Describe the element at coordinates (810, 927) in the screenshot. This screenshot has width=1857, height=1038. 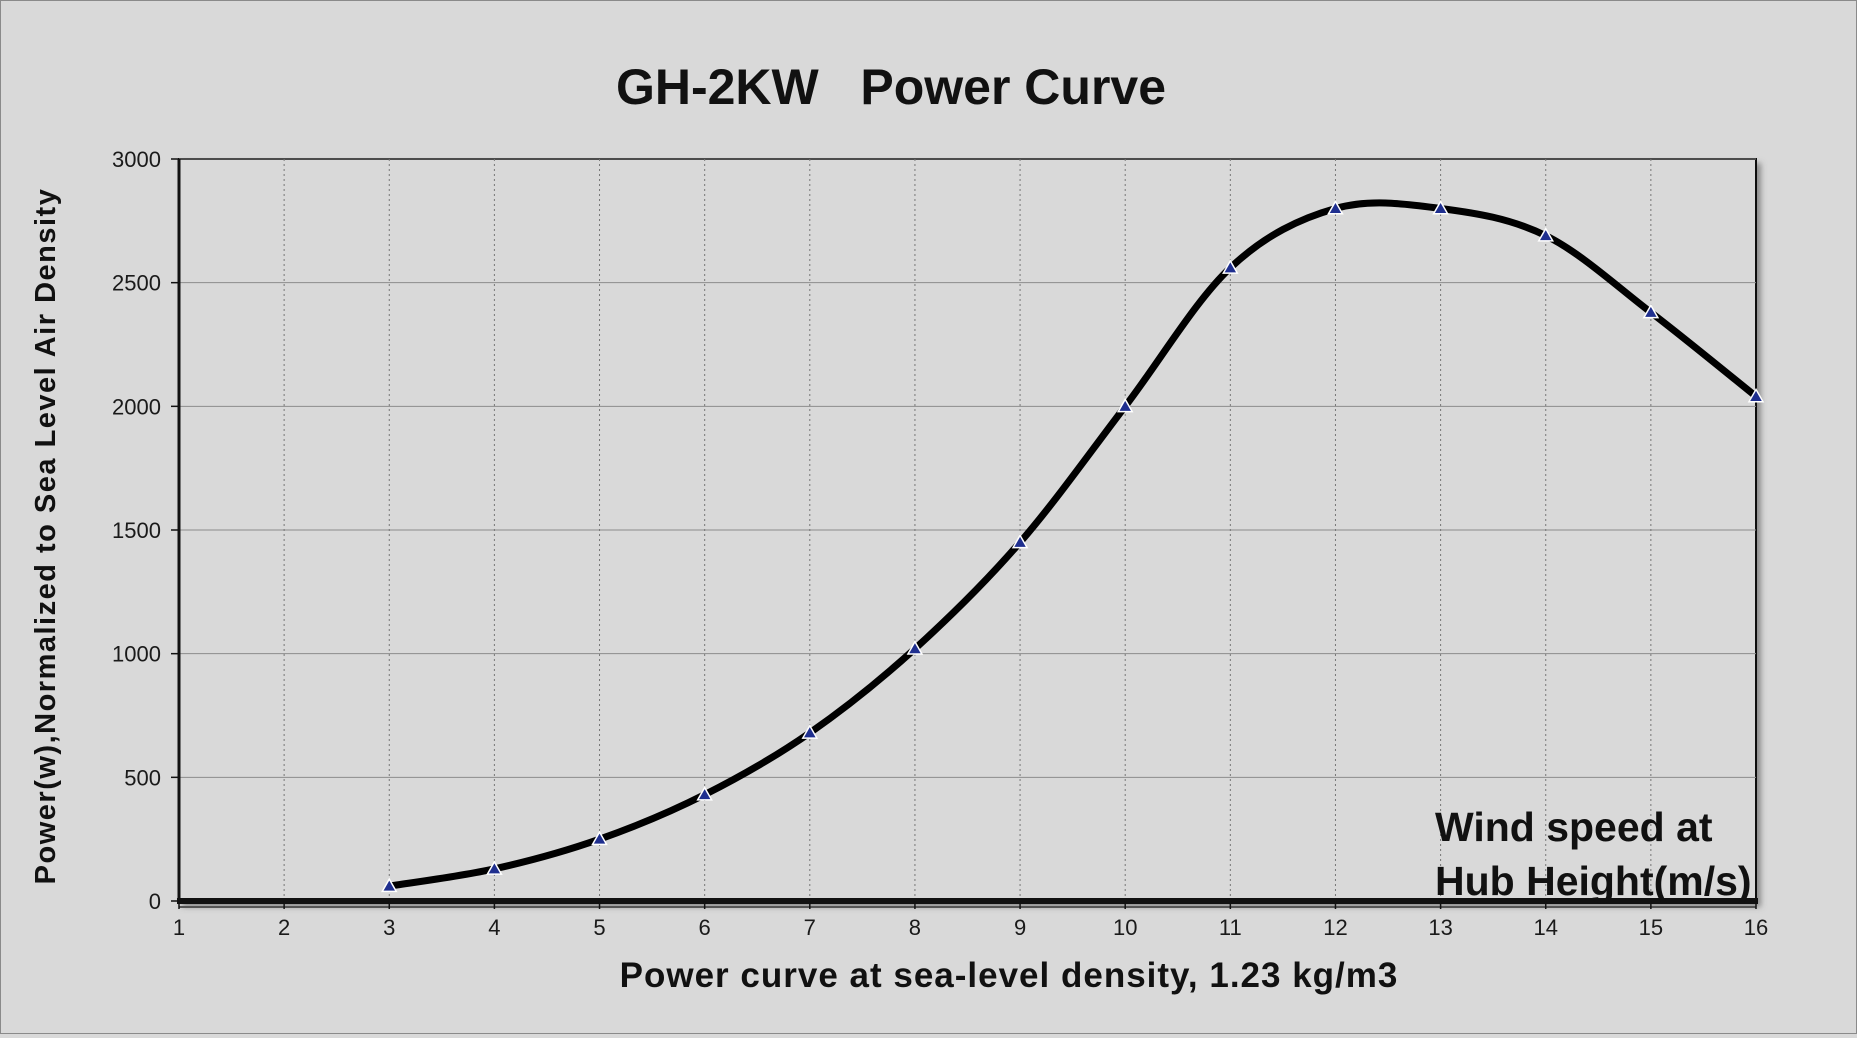
I see `x-tick-label: 7` at that location.